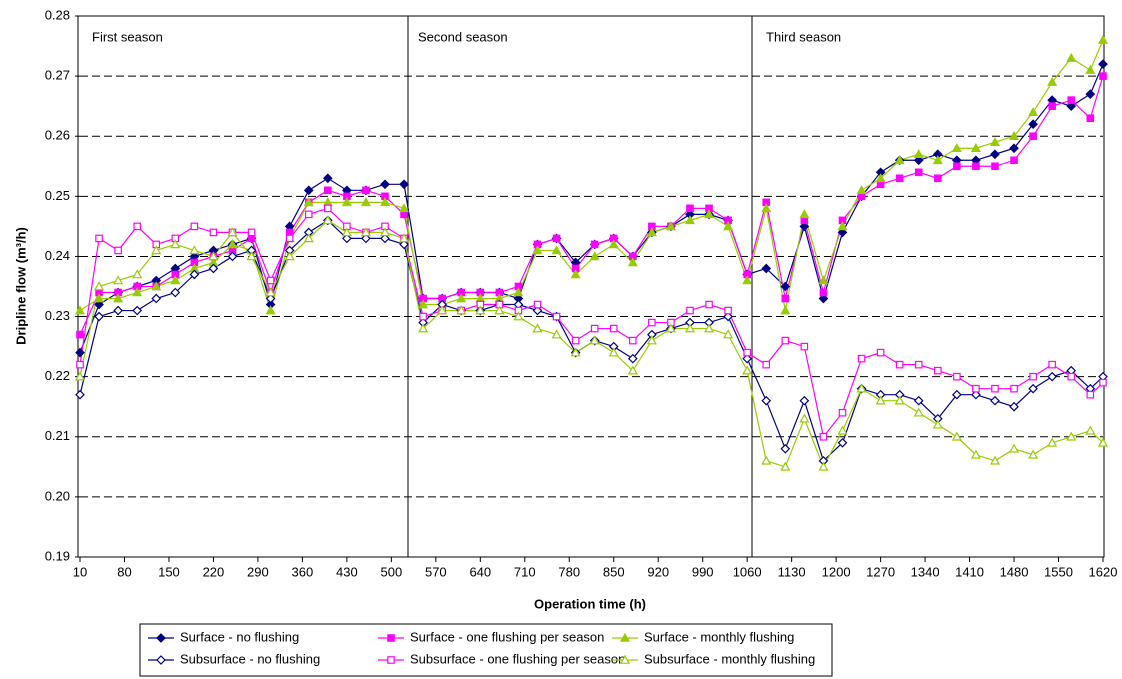 The width and height of the screenshot is (1122, 679). I want to click on season-label: First season, so click(127, 36).